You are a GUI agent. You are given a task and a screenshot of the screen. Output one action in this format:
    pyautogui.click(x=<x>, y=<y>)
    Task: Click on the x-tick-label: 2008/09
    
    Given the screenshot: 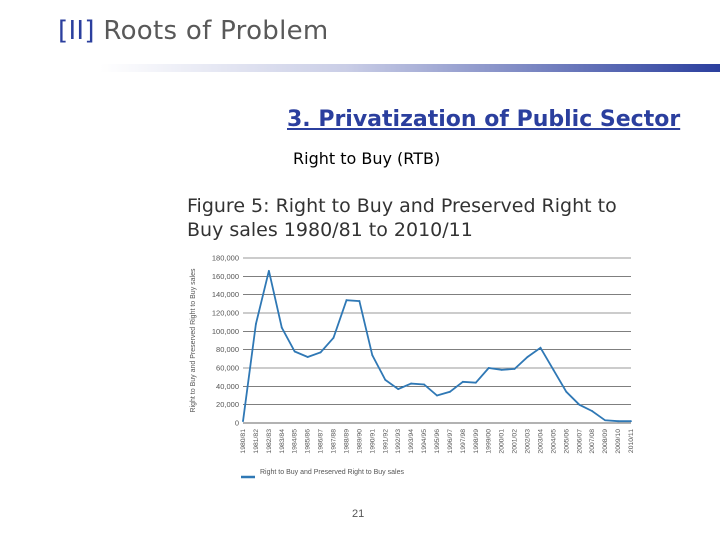 What is the action you would take?
    pyautogui.click(x=605, y=441)
    